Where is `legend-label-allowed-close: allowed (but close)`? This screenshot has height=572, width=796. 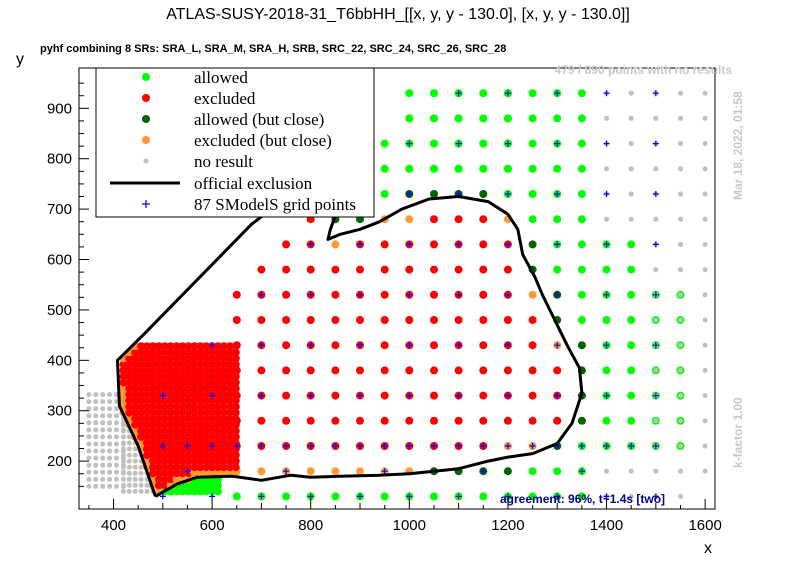
legend-label-allowed-close: allowed (but close) is located at coordinates (259, 119).